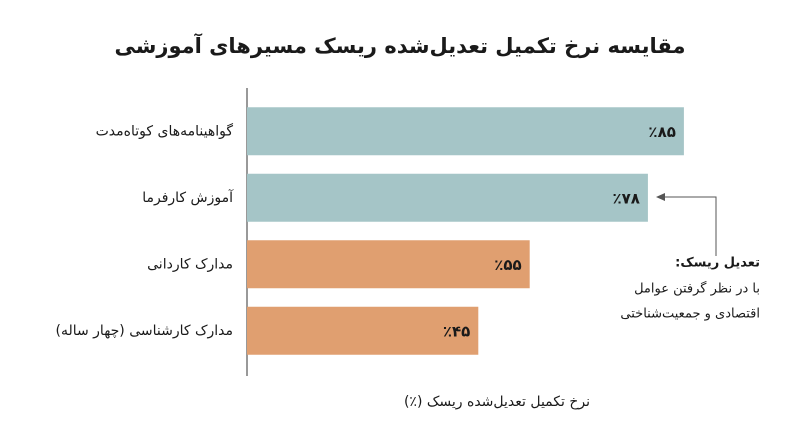 Image resolution: width=800 pixels, height=447 pixels. I want to click on y-tick-label: مدارک کارشناسی (چهار ساله), so click(144, 331).